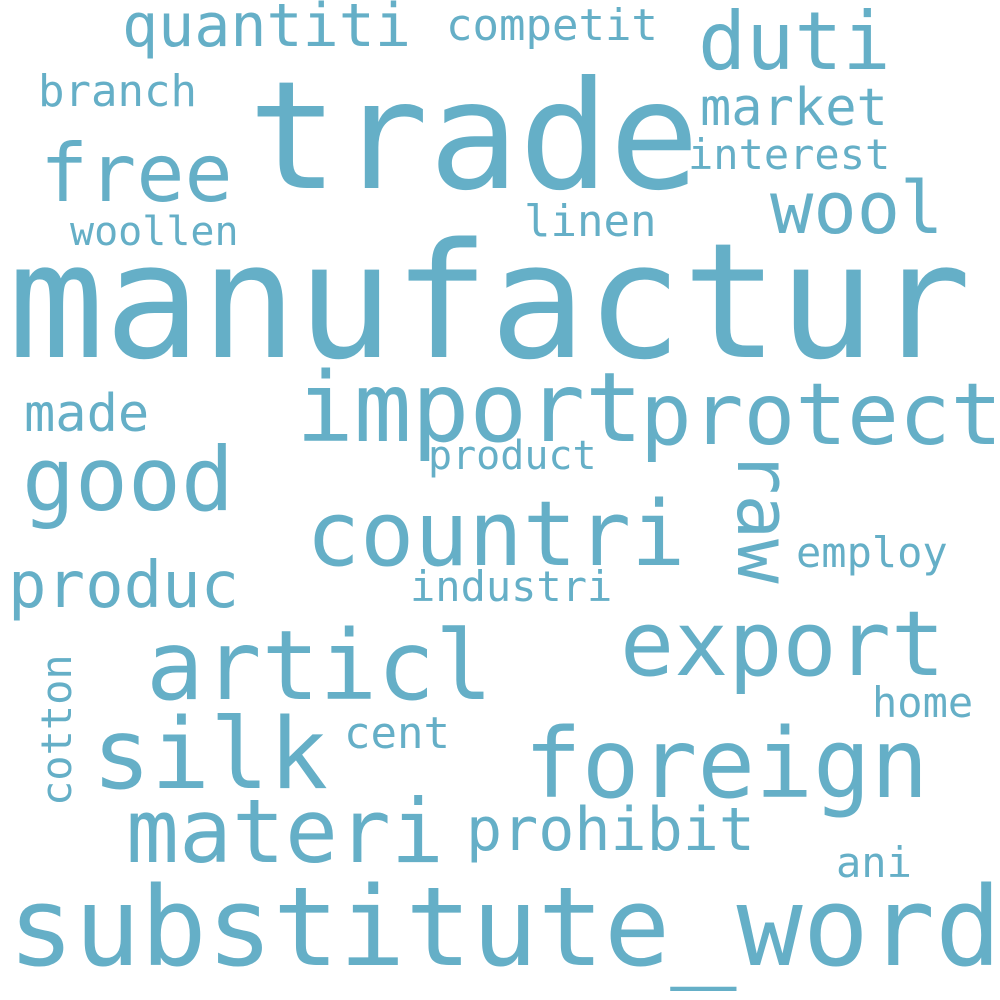  Describe the element at coordinates (117, 91) in the screenshot. I see `word-branch: branch` at that location.